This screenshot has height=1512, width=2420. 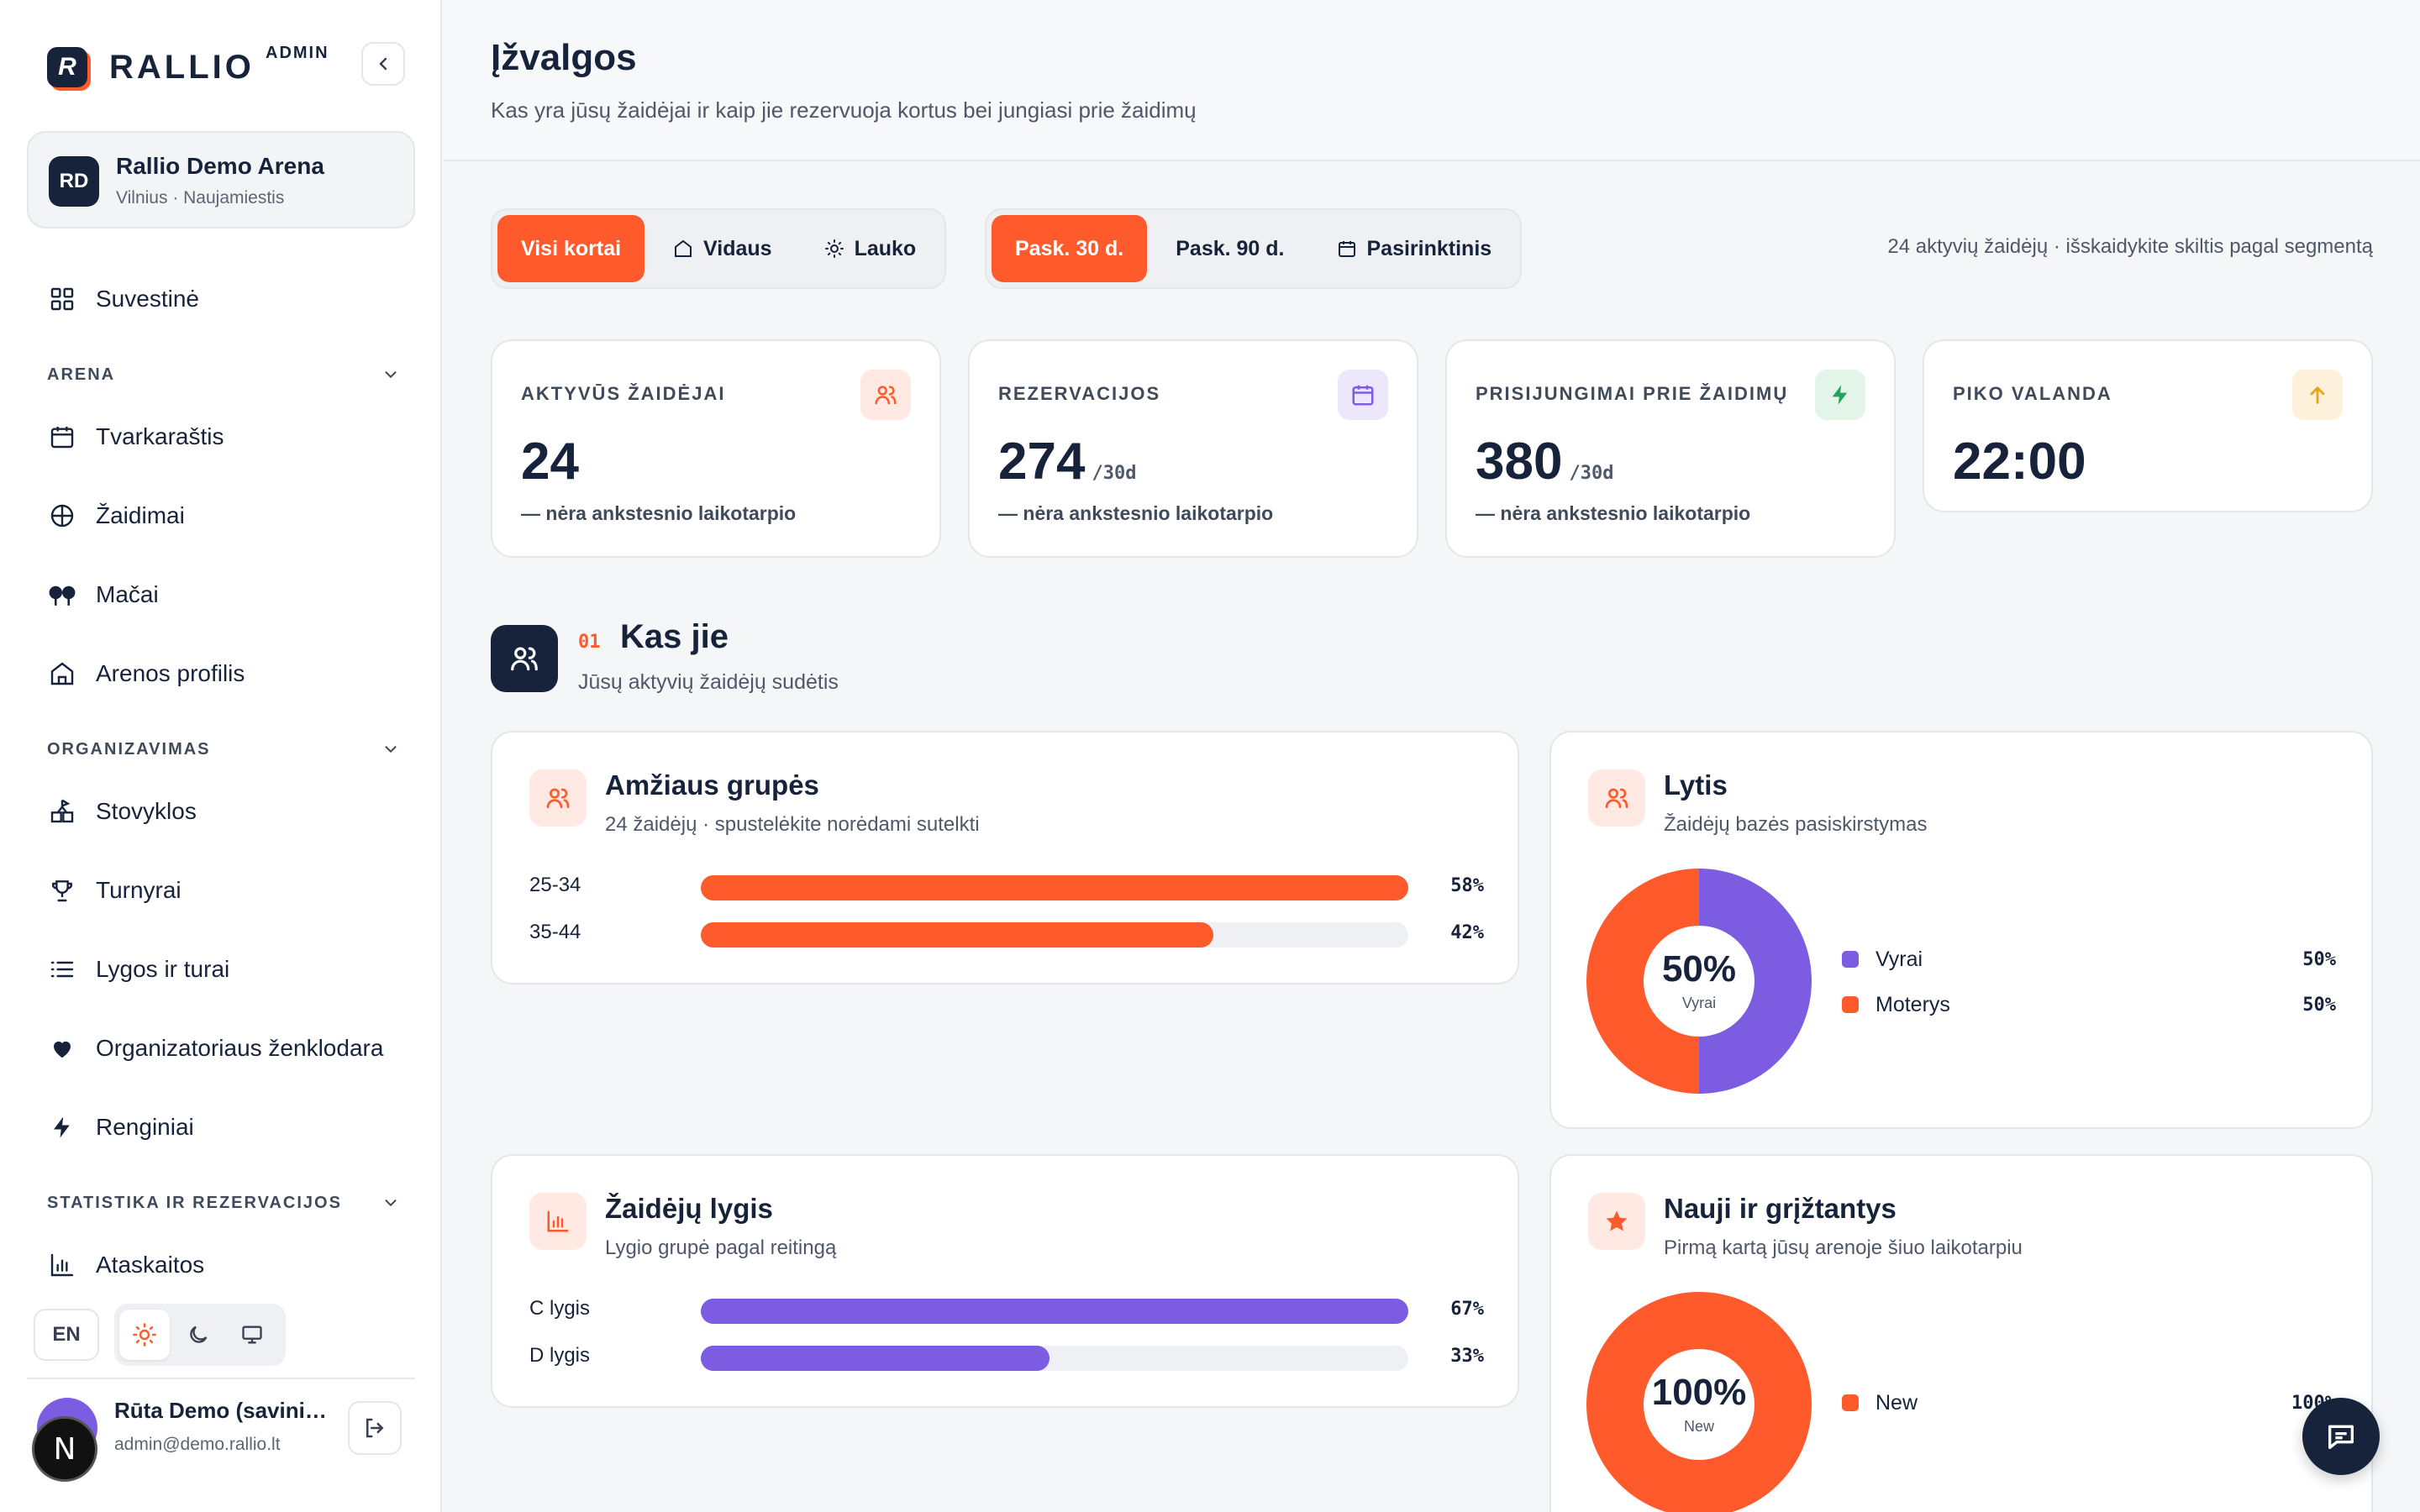 What do you see at coordinates (221, 1378) in the screenshot?
I see `sidebar-divider` at bounding box center [221, 1378].